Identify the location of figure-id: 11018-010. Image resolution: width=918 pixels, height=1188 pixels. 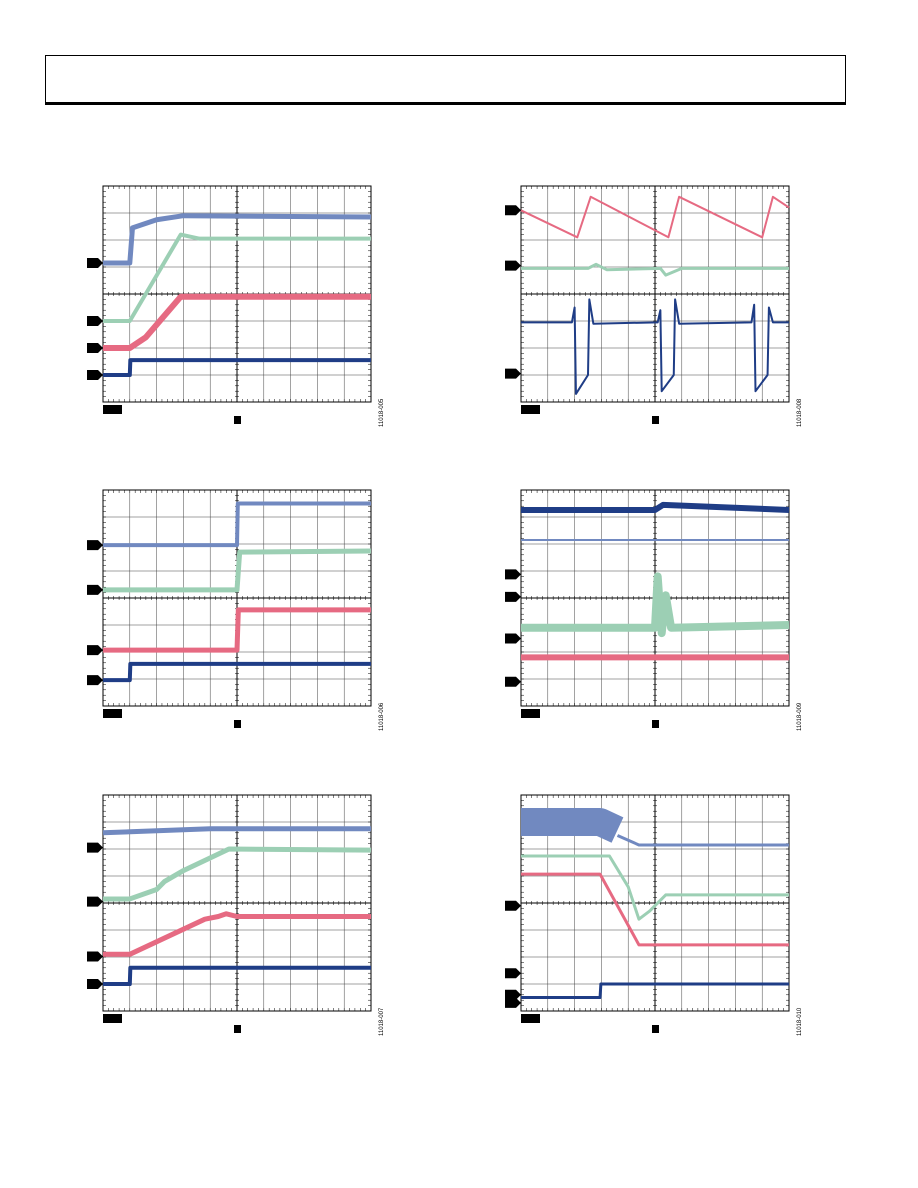
(800, 1021).